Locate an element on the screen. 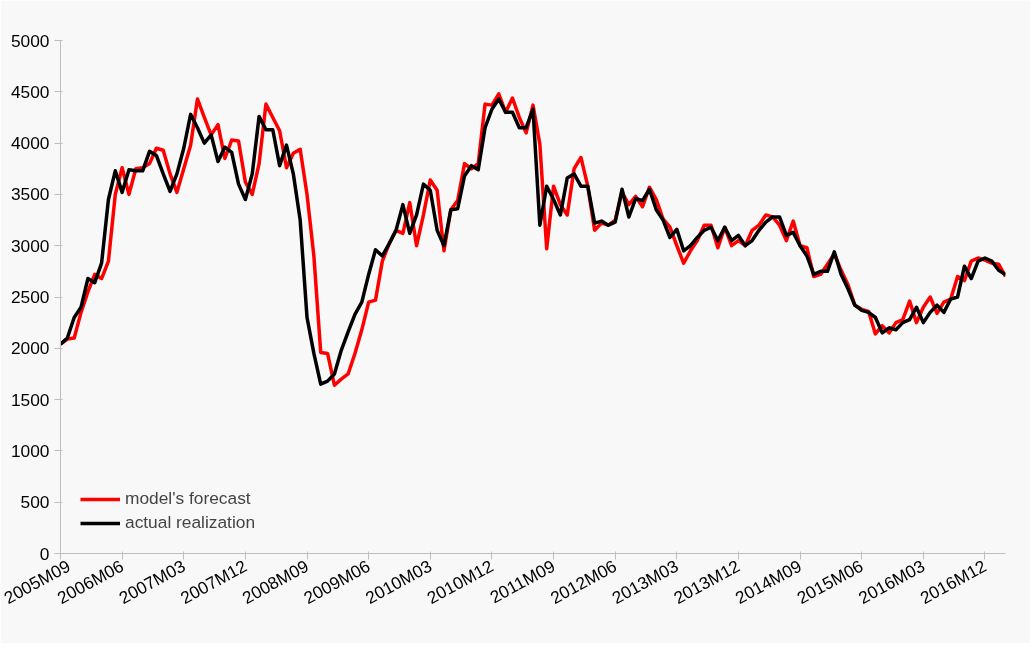 This screenshot has height=648, width=1035. legend-label: model's forecast is located at coordinates (188, 498).